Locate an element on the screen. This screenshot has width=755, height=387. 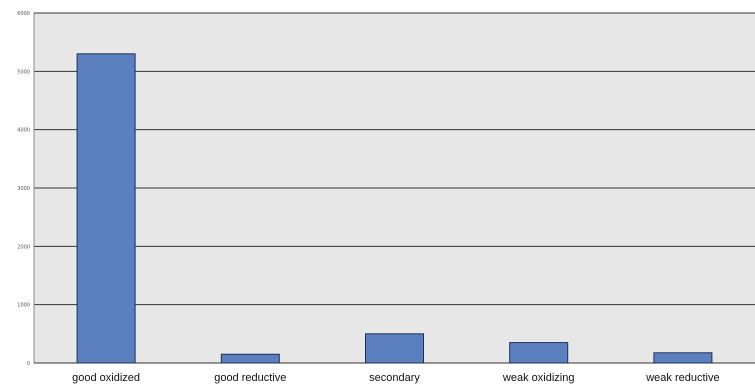
x-category-label: secondary is located at coordinates (394, 378).